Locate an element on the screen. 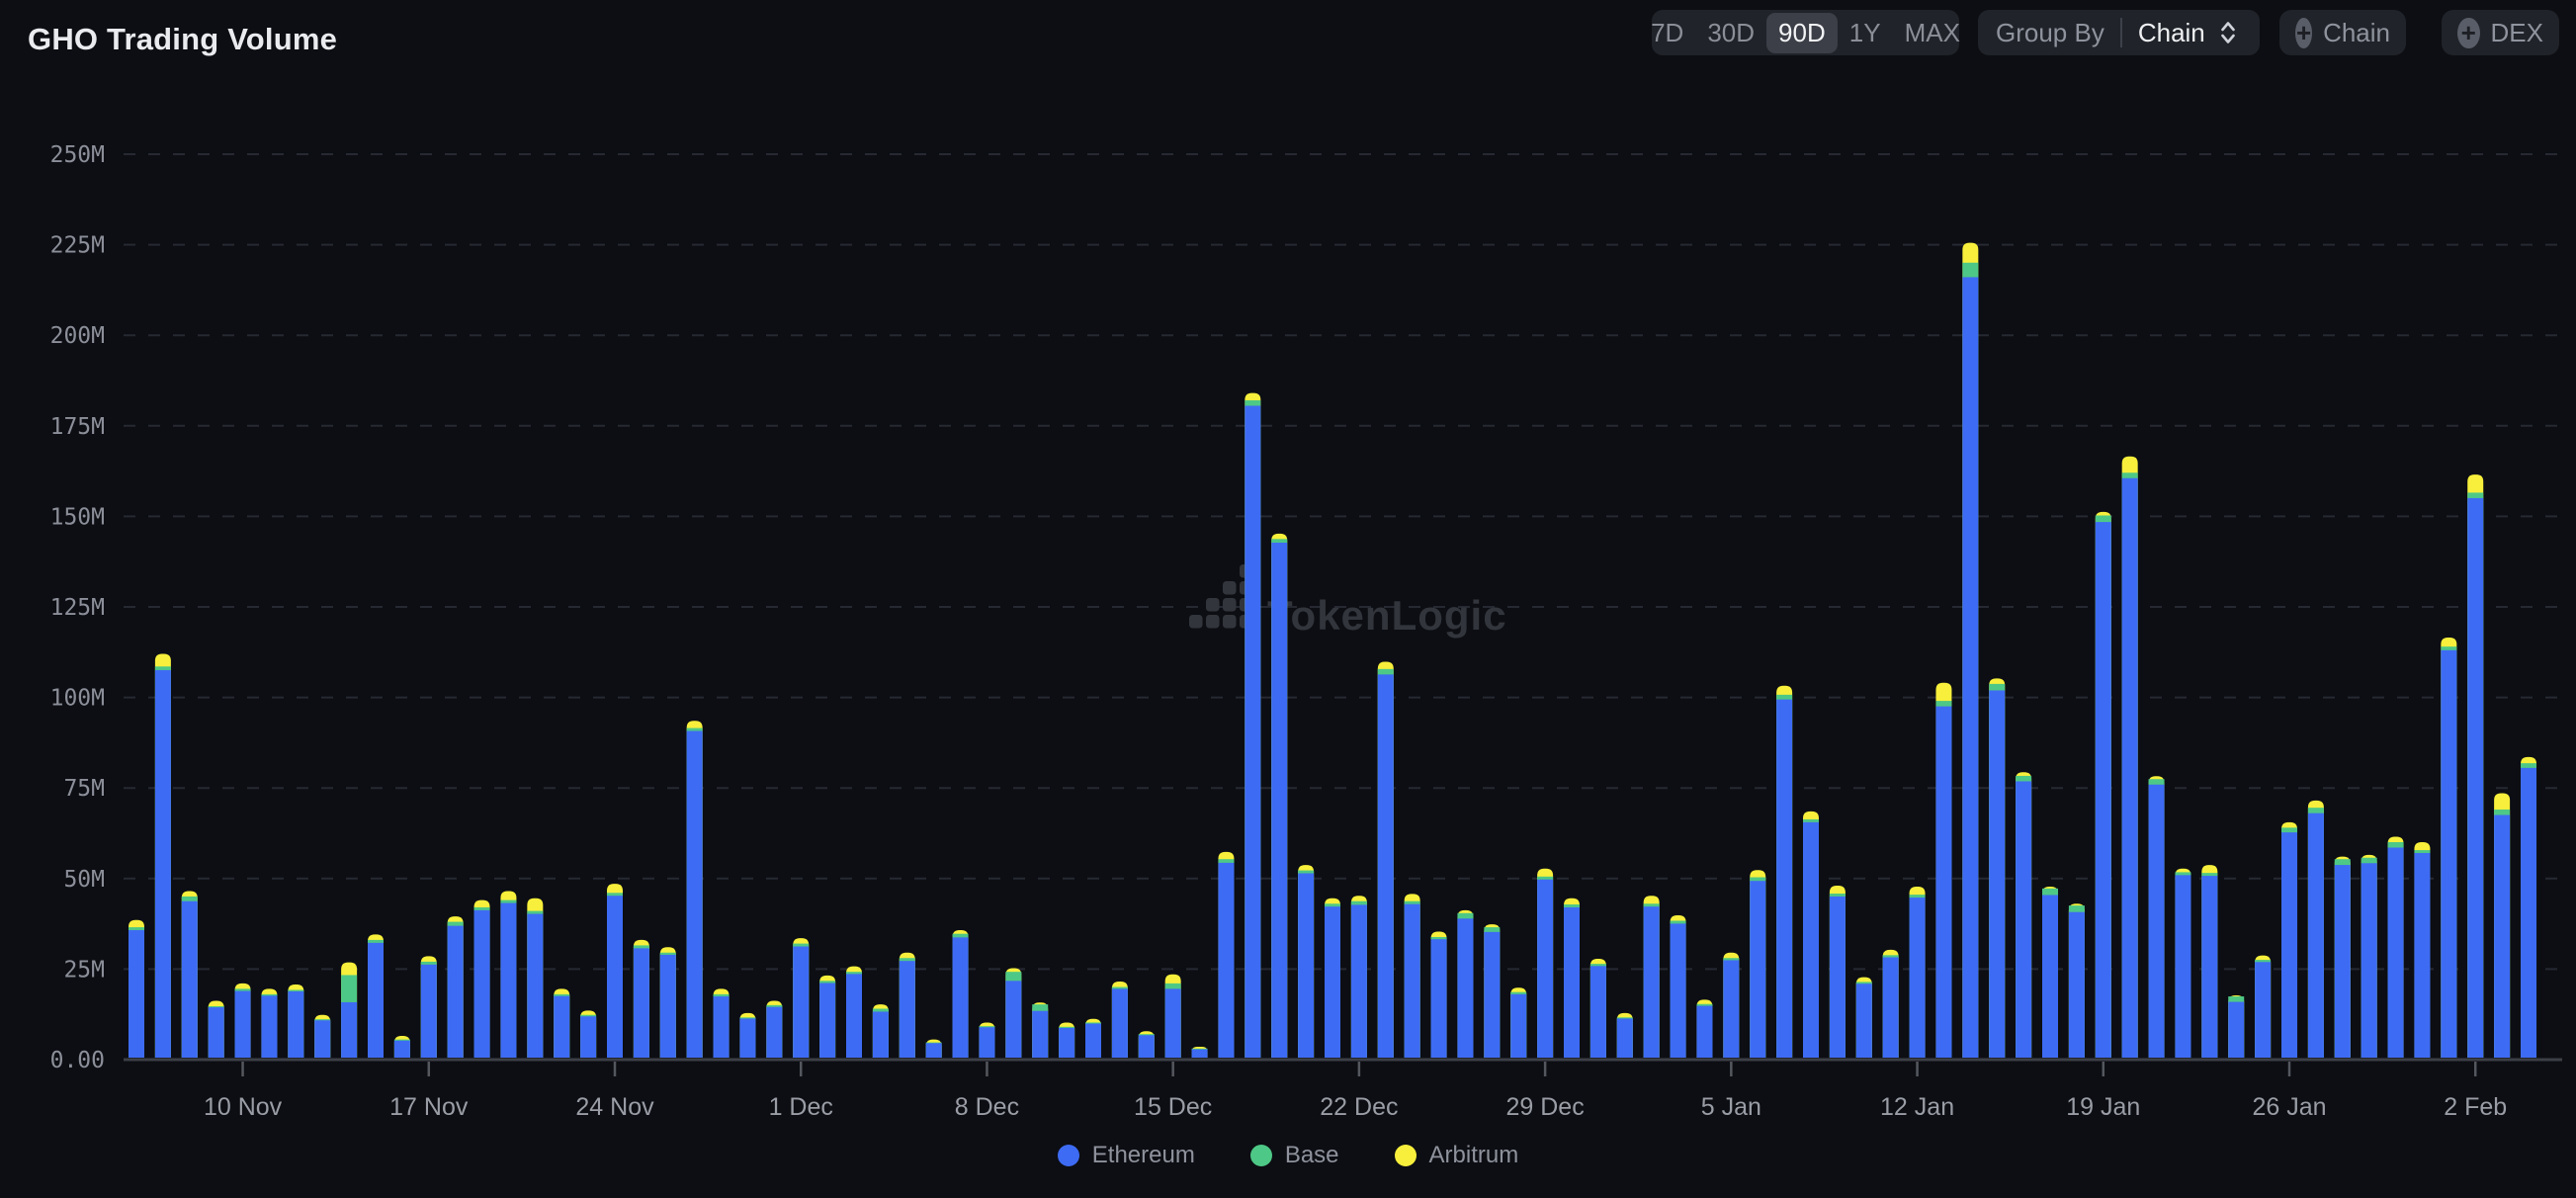 Image resolution: width=2576 pixels, height=1198 pixels. bar-30-nov is located at coordinates (774, 1029).